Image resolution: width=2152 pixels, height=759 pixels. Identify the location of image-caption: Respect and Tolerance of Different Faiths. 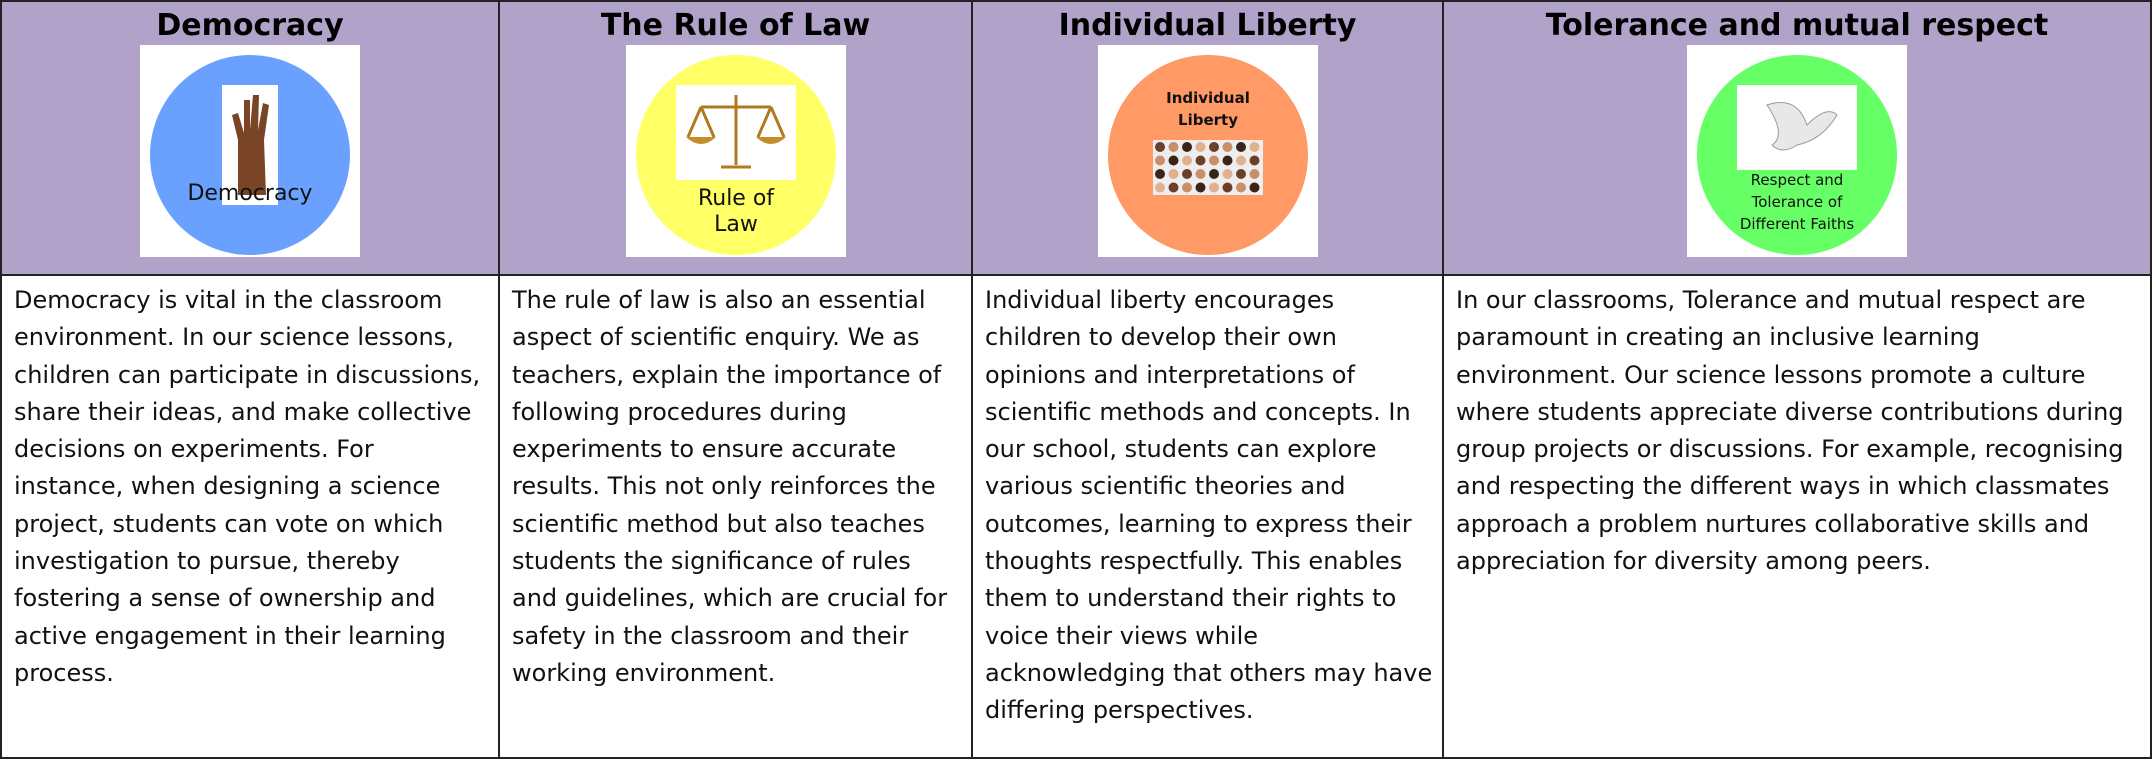
(1797, 202).